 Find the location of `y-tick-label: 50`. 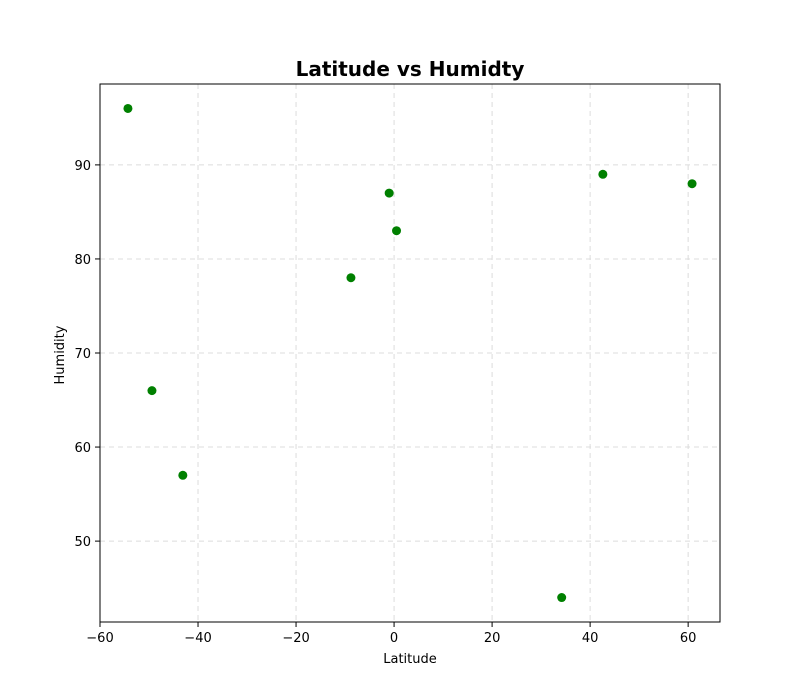

y-tick-label: 50 is located at coordinates (82, 542).